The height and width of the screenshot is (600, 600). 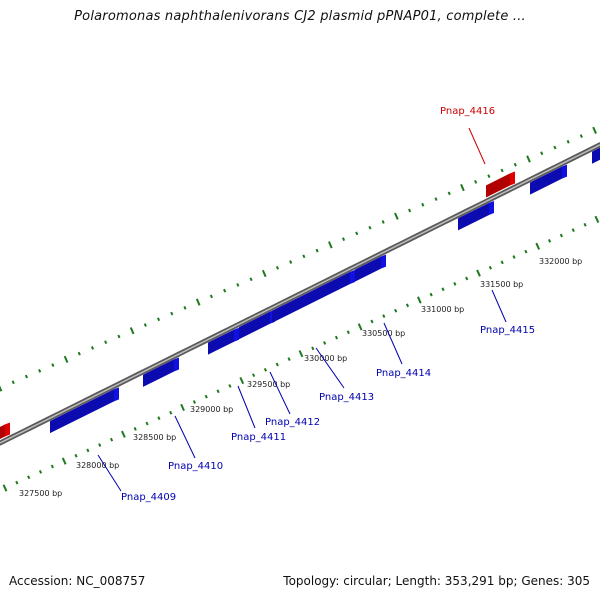 I want to click on bp-scale-label: 331500 bp, so click(x=501, y=284).